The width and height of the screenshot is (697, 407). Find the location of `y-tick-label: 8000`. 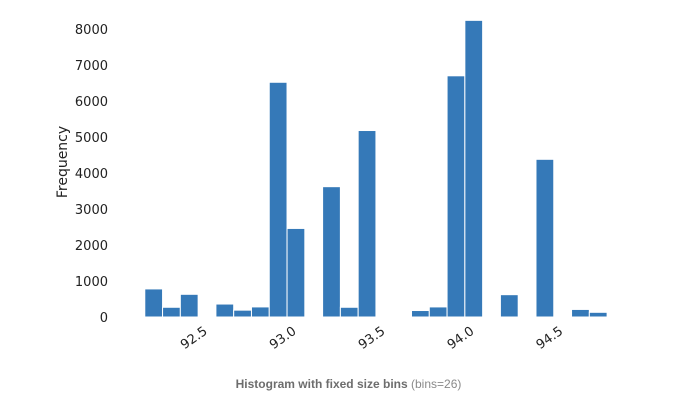

y-tick-label: 8000 is located at coordinates (91, 30).